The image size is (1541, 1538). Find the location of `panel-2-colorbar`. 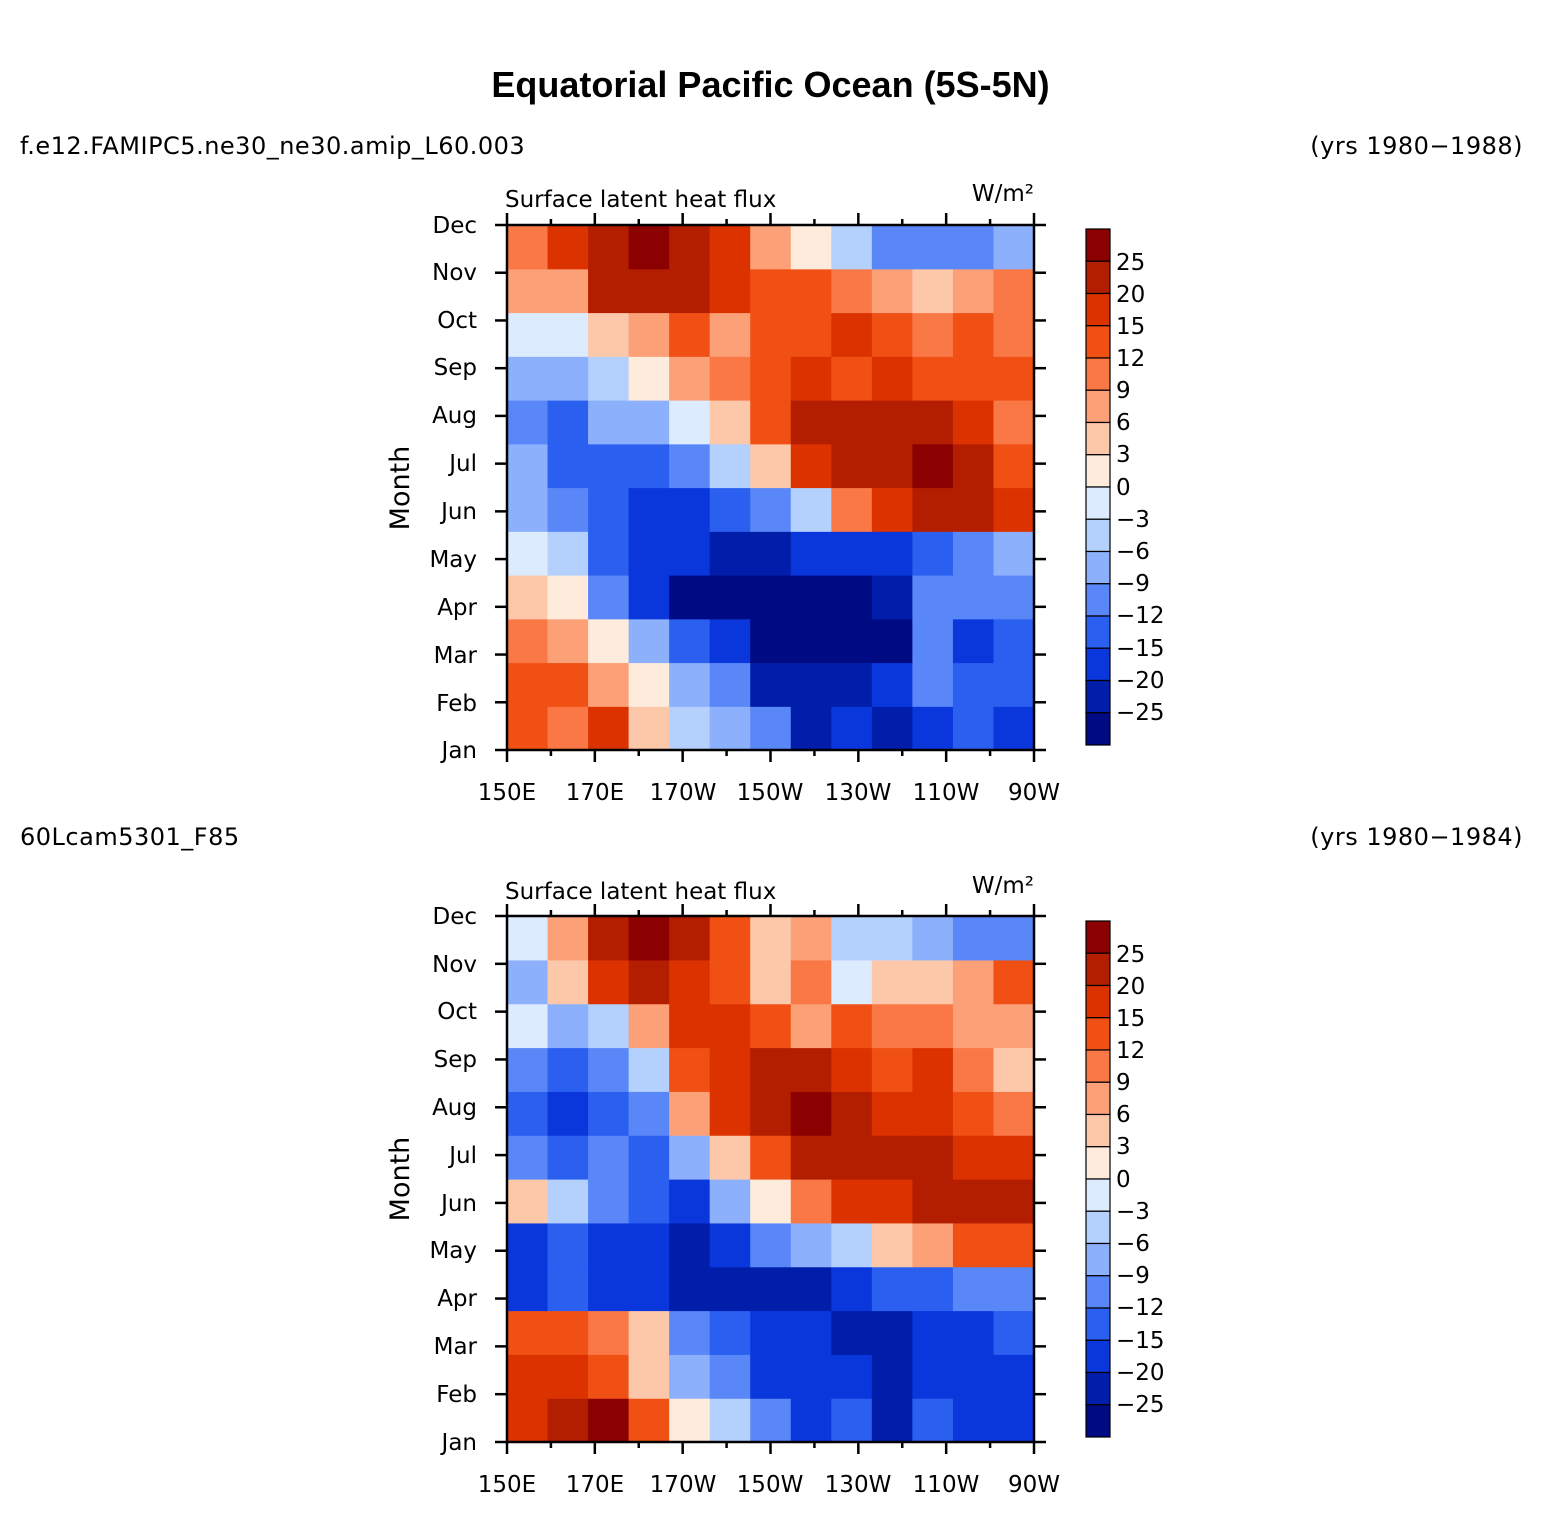

panel-2-colorbar is located at coordinates (1098, 1179).